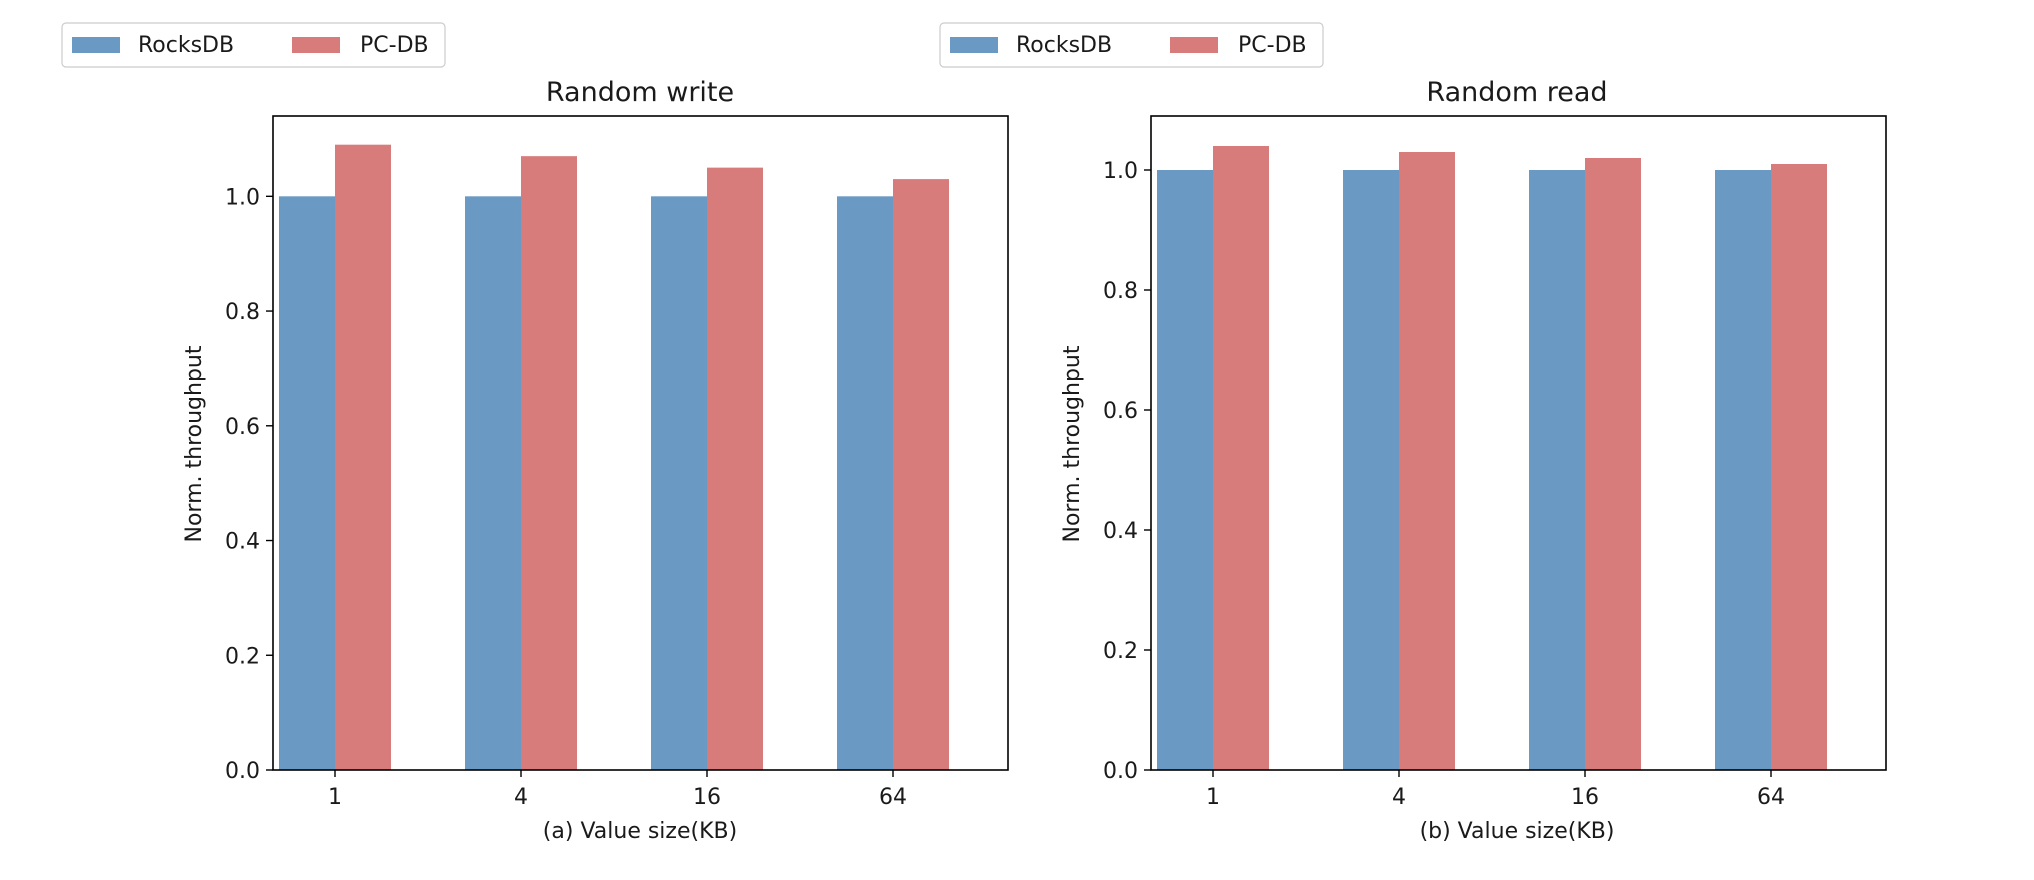  Describe the element at coordinates (1516, 92) in the screenshot. I see `chart-title: Random read` at that location.